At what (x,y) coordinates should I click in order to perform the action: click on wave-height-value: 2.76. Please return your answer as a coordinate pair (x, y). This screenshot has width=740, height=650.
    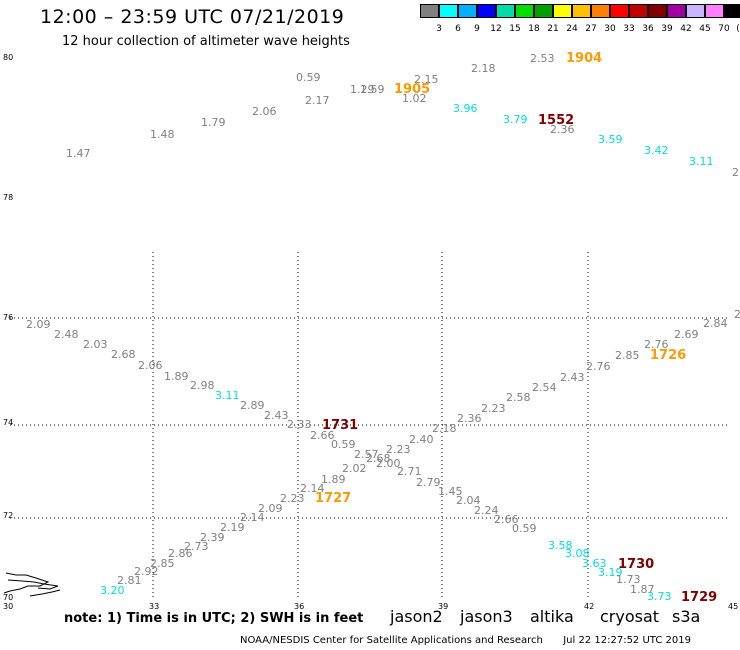
    Looking at the image, I should click on (656, 344).